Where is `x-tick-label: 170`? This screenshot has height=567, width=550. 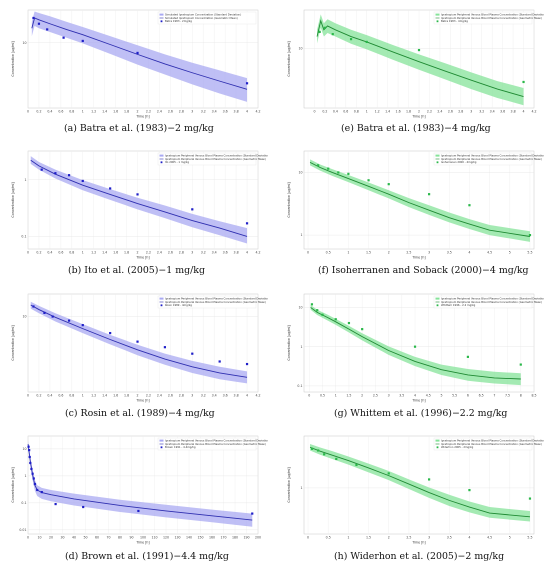 x-tick-label: 170 is located at coordinates (223, 538).